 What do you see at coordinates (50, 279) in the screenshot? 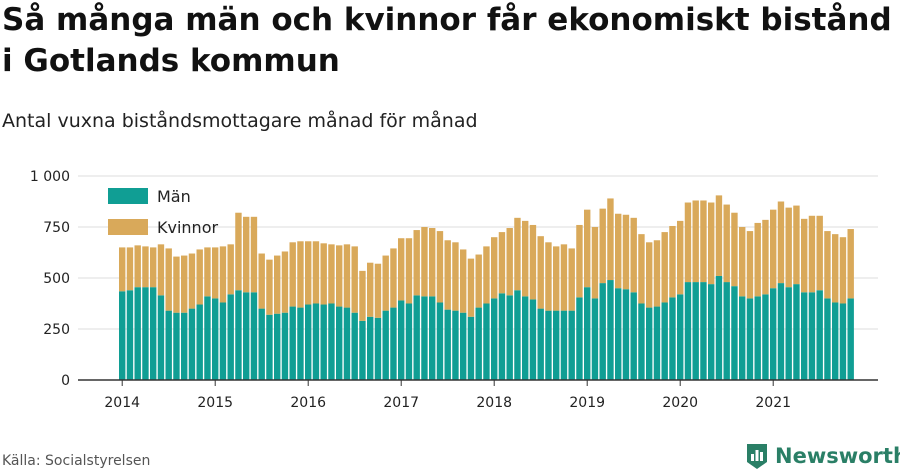
I see `y-axis-tick-labels: 0 250 500 750 1 000` at bounding box center [50, 279].